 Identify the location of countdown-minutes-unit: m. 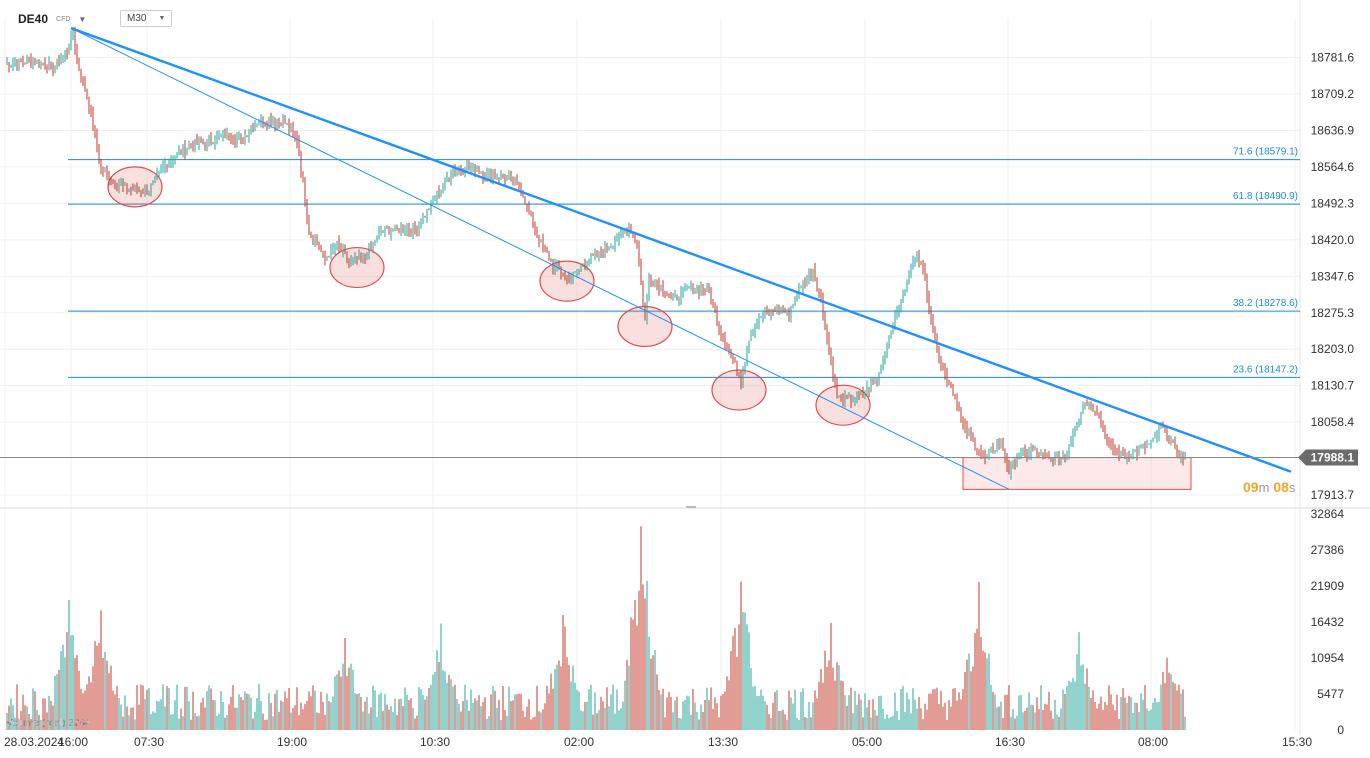
(1264, 487).